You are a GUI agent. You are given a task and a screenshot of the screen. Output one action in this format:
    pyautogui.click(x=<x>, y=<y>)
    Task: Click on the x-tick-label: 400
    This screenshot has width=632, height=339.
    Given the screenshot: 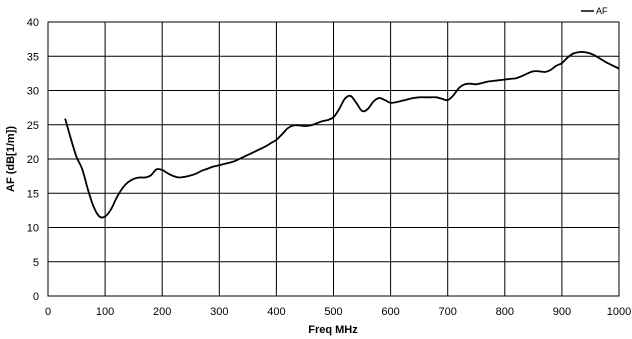 What is the action you would take?
    pyautogui.click(x=276, y=312)
    